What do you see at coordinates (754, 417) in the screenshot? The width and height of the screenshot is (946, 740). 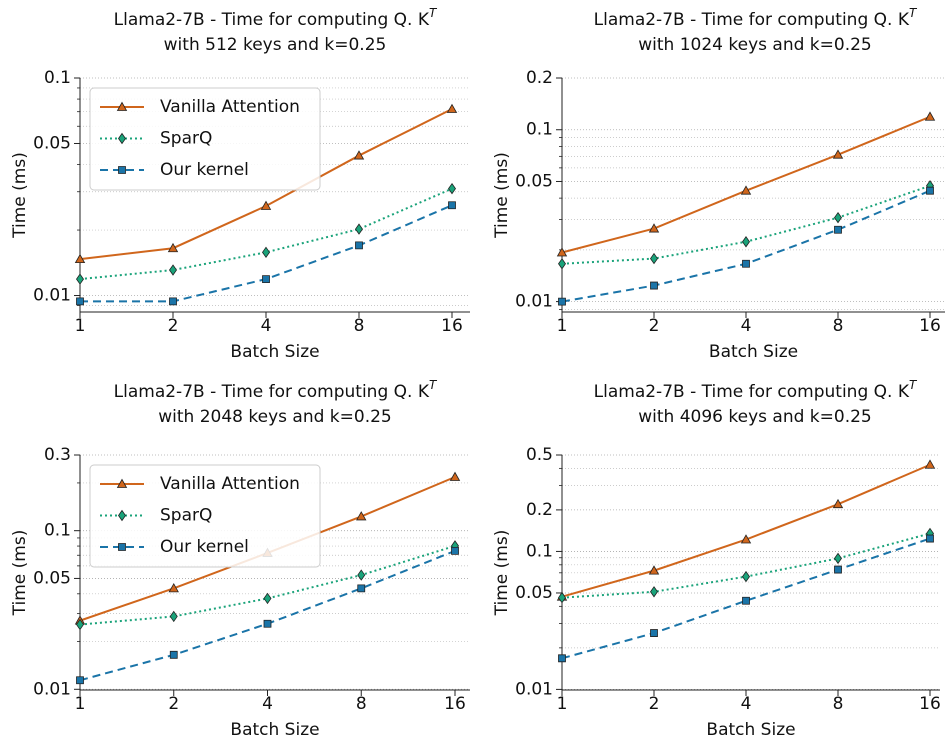 I see `chart-subtitle: with 4096 keys and k=0.25` at bounding box center [754, 417].